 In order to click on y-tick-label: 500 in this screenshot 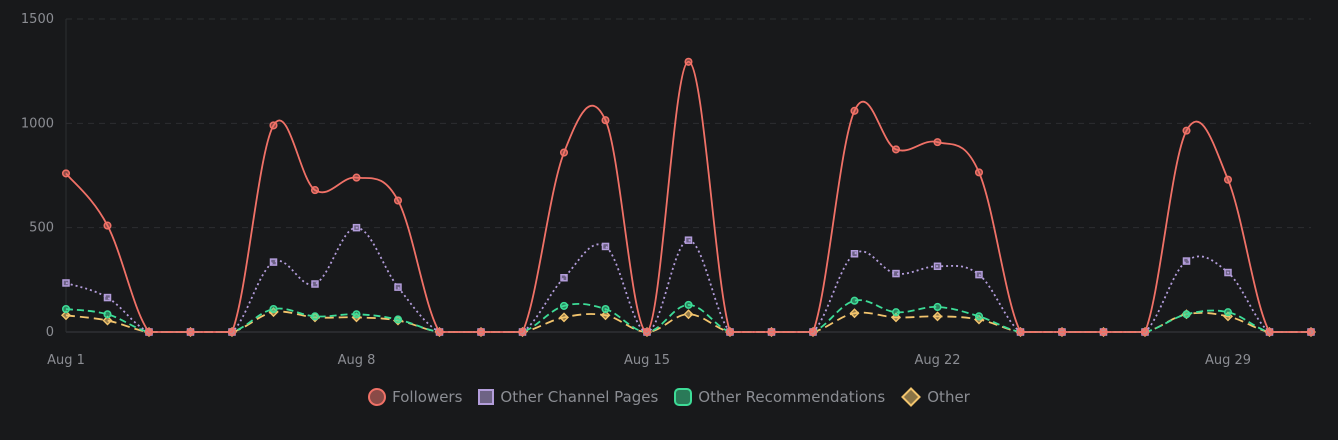, I will do `click(41, 228)`.